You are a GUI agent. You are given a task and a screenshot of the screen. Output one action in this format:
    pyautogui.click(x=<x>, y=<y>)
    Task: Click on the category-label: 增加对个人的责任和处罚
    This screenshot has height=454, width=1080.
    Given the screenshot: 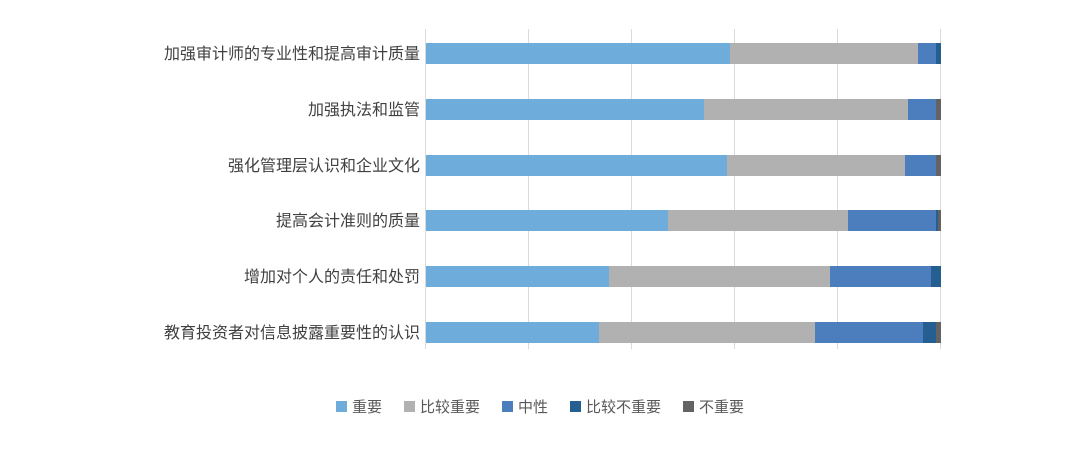 What is the action you would take?
    pyautogui.click(x=331, y=276)
    